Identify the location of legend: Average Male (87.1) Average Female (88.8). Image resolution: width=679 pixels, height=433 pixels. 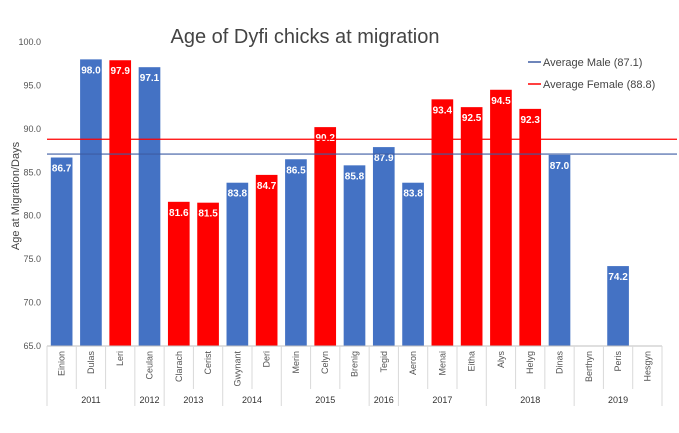
(591, 74).